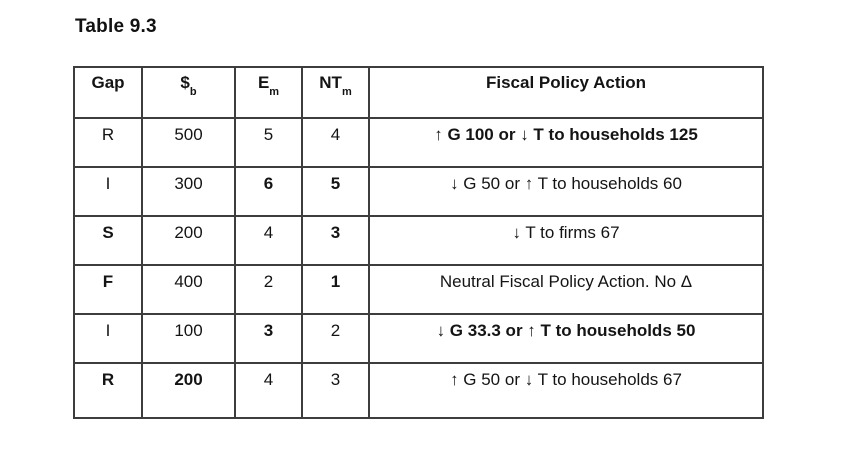 The width and height of the screenshot is (850, 462). I want to click on cell-dollar-b: 100, so click(188, 338).